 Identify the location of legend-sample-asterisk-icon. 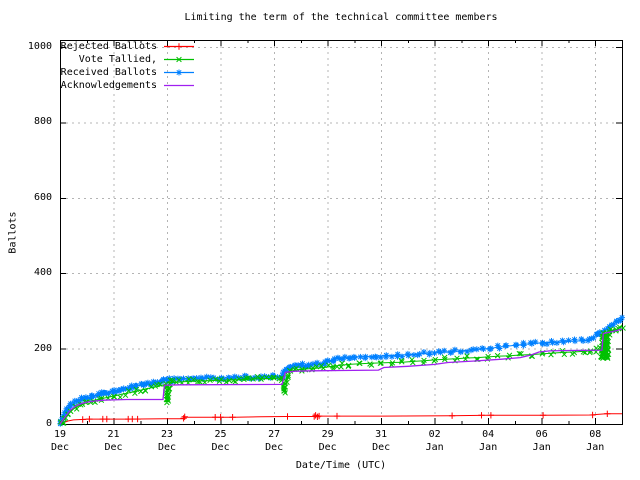
(179, 72).